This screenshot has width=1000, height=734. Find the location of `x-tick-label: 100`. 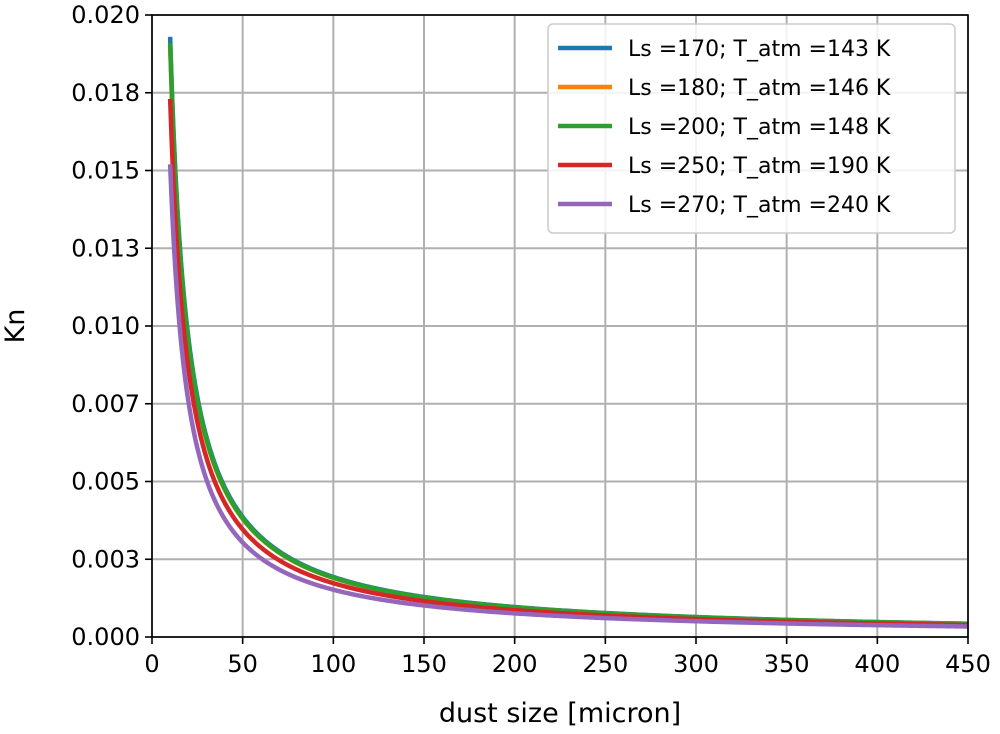

x-tick-label: 100 is located at coordinates (333, 664).